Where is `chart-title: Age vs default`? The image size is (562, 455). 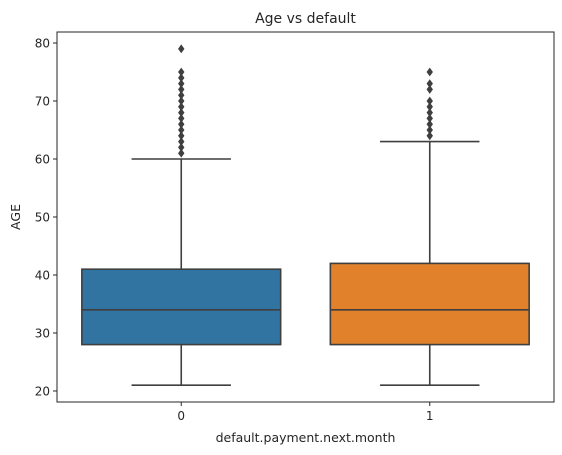
chart-title: Age vs default is located at coordinates (305, 19).